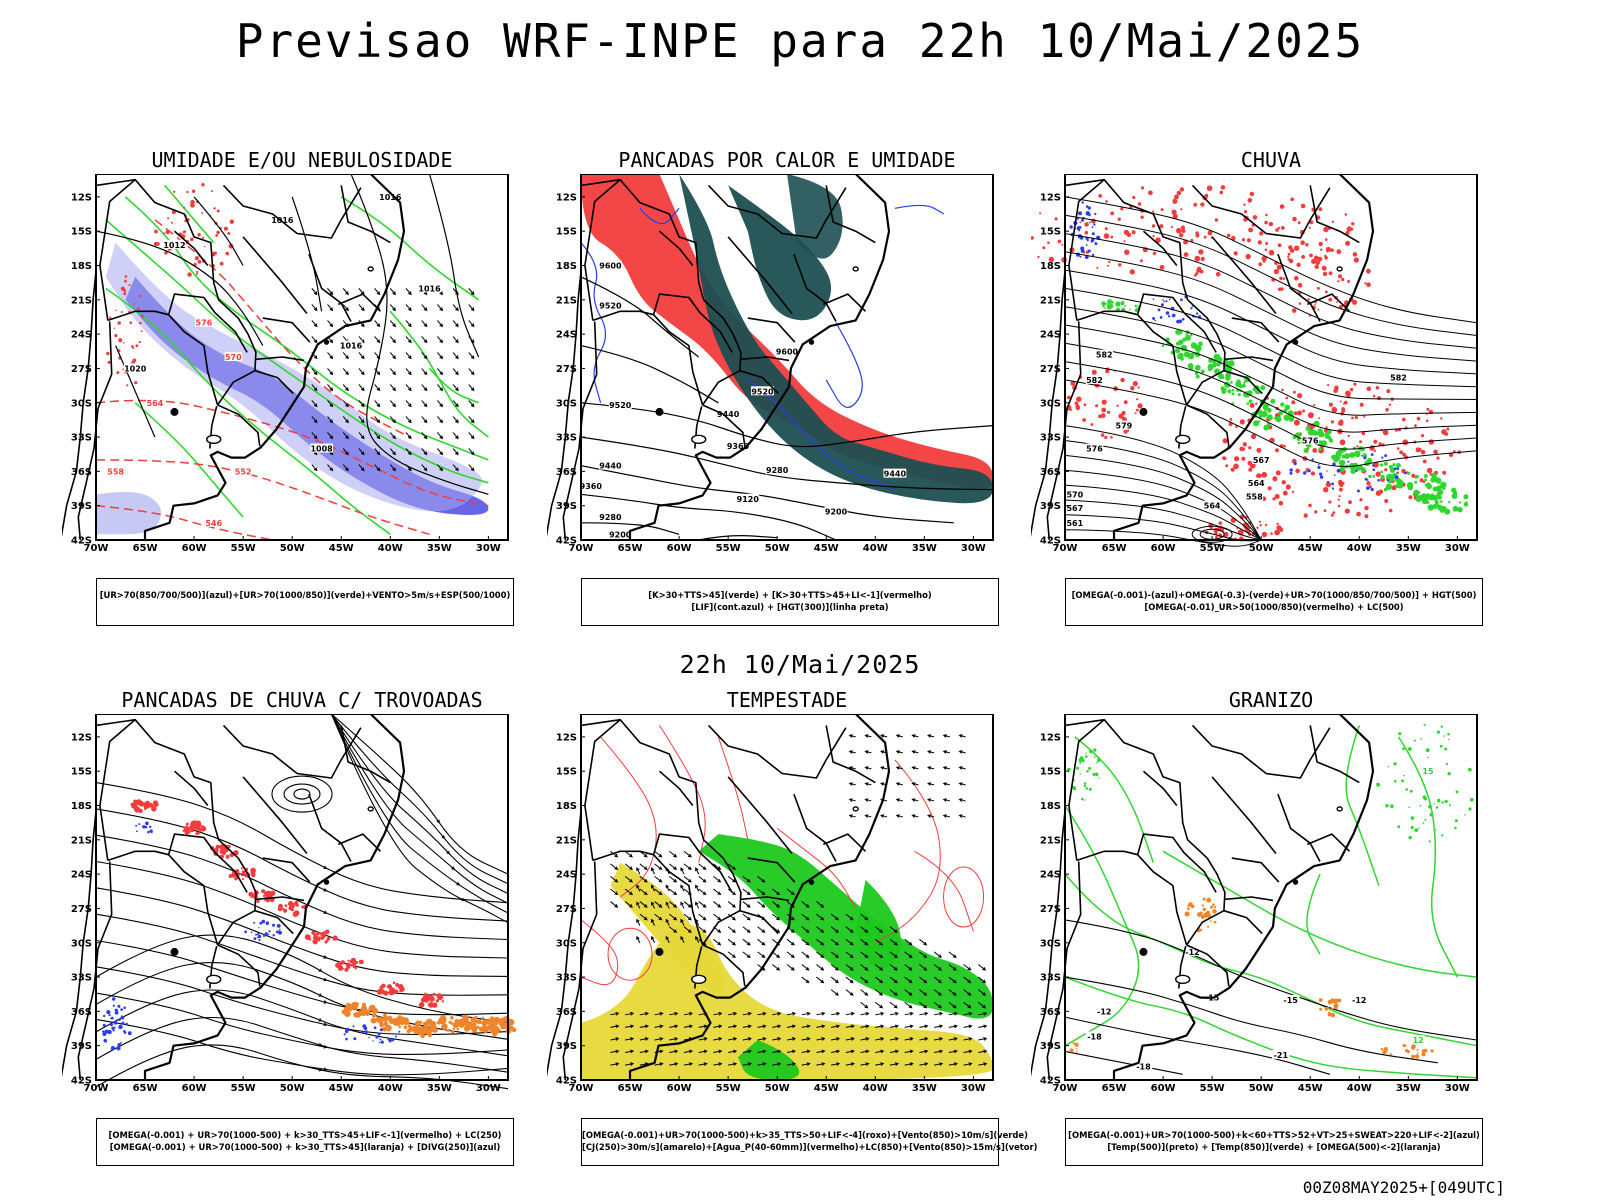 The image size is (1600, 1200). Describe the element at coordinates (1050, 197) in the screenshot. I see `lat-tick-label: 12S` at that location.